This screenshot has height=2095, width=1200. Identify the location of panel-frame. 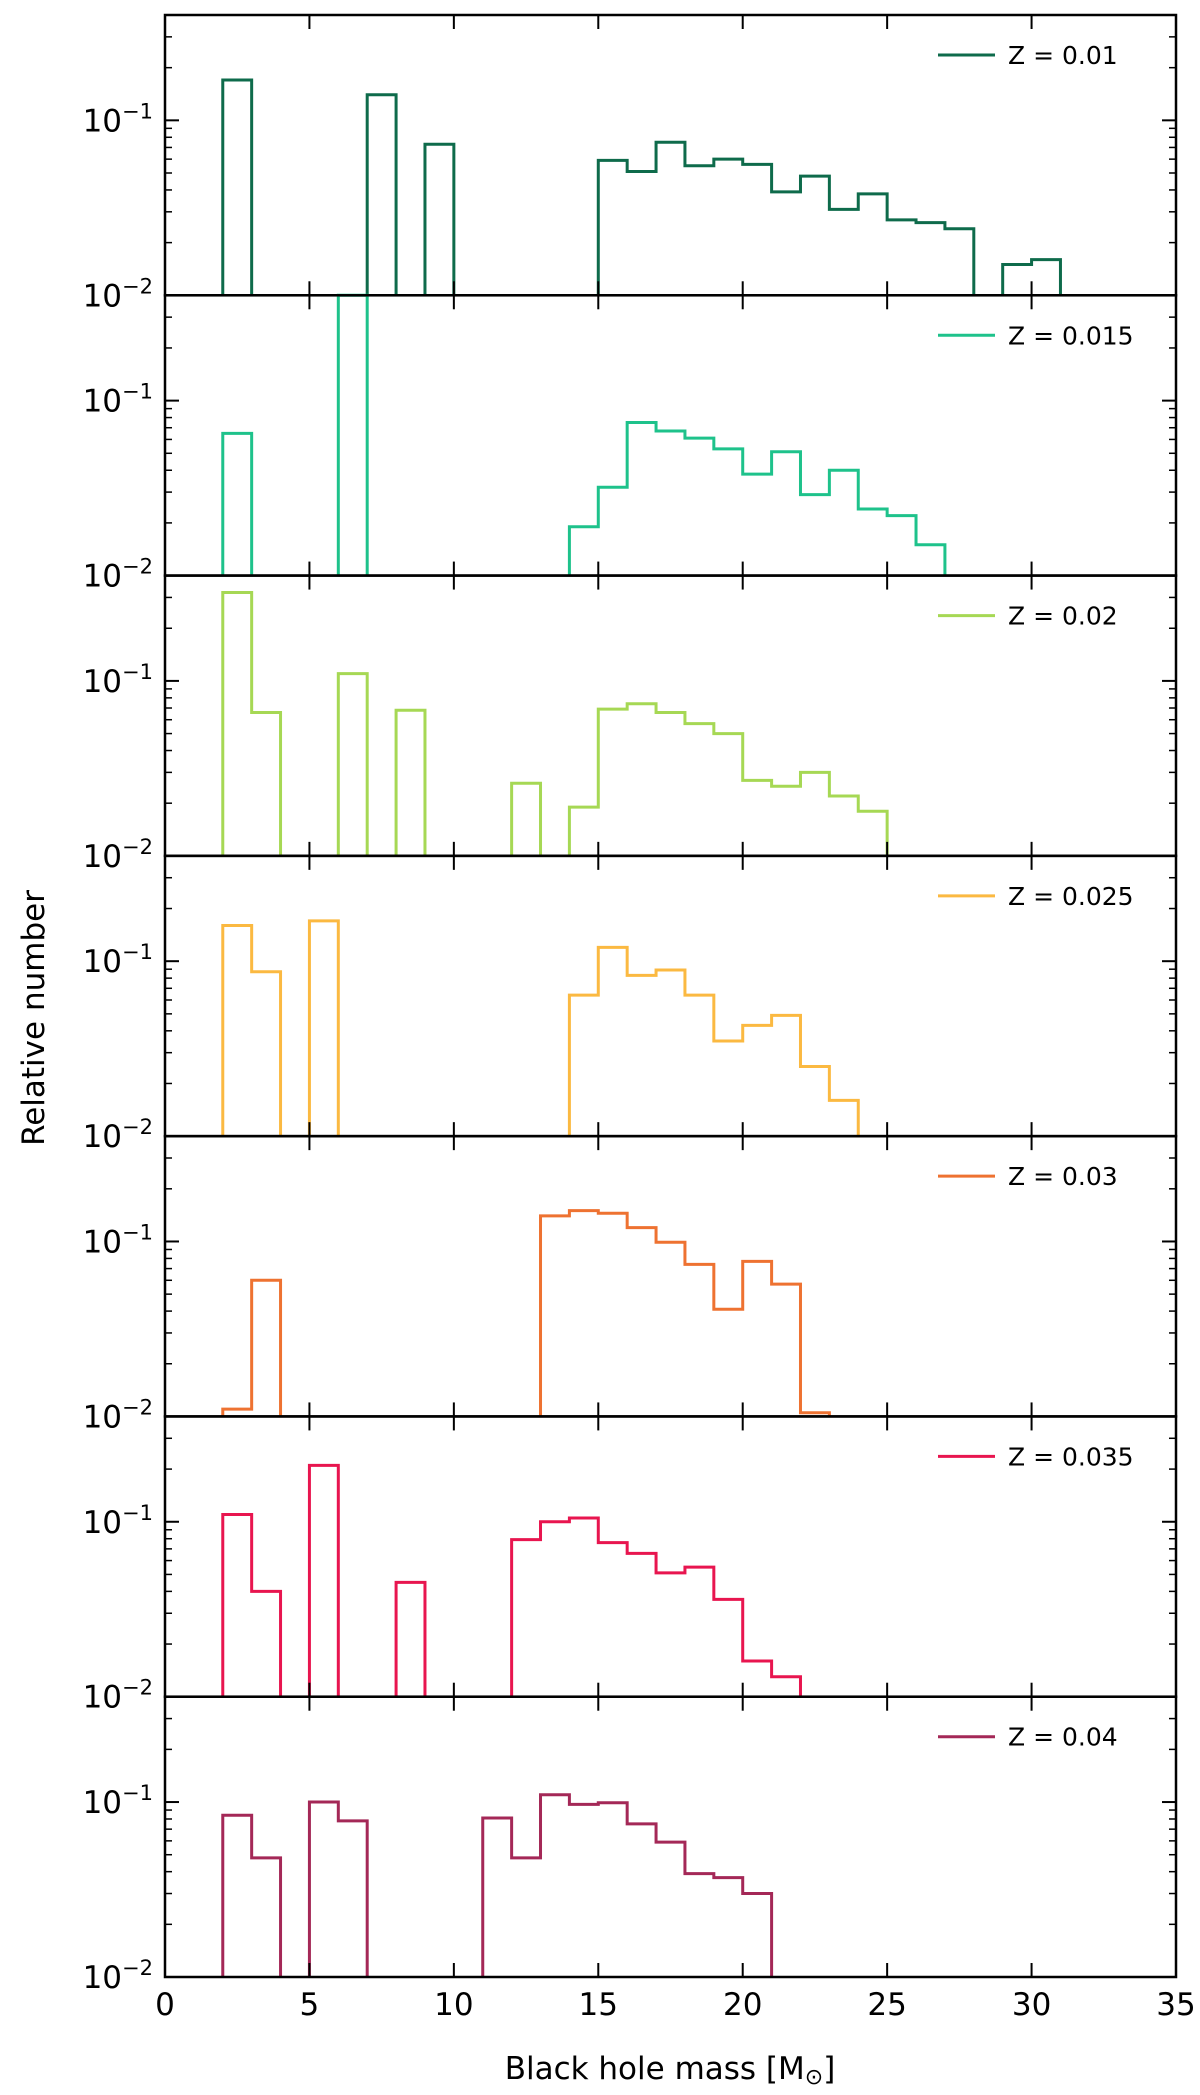
(670, 1837).